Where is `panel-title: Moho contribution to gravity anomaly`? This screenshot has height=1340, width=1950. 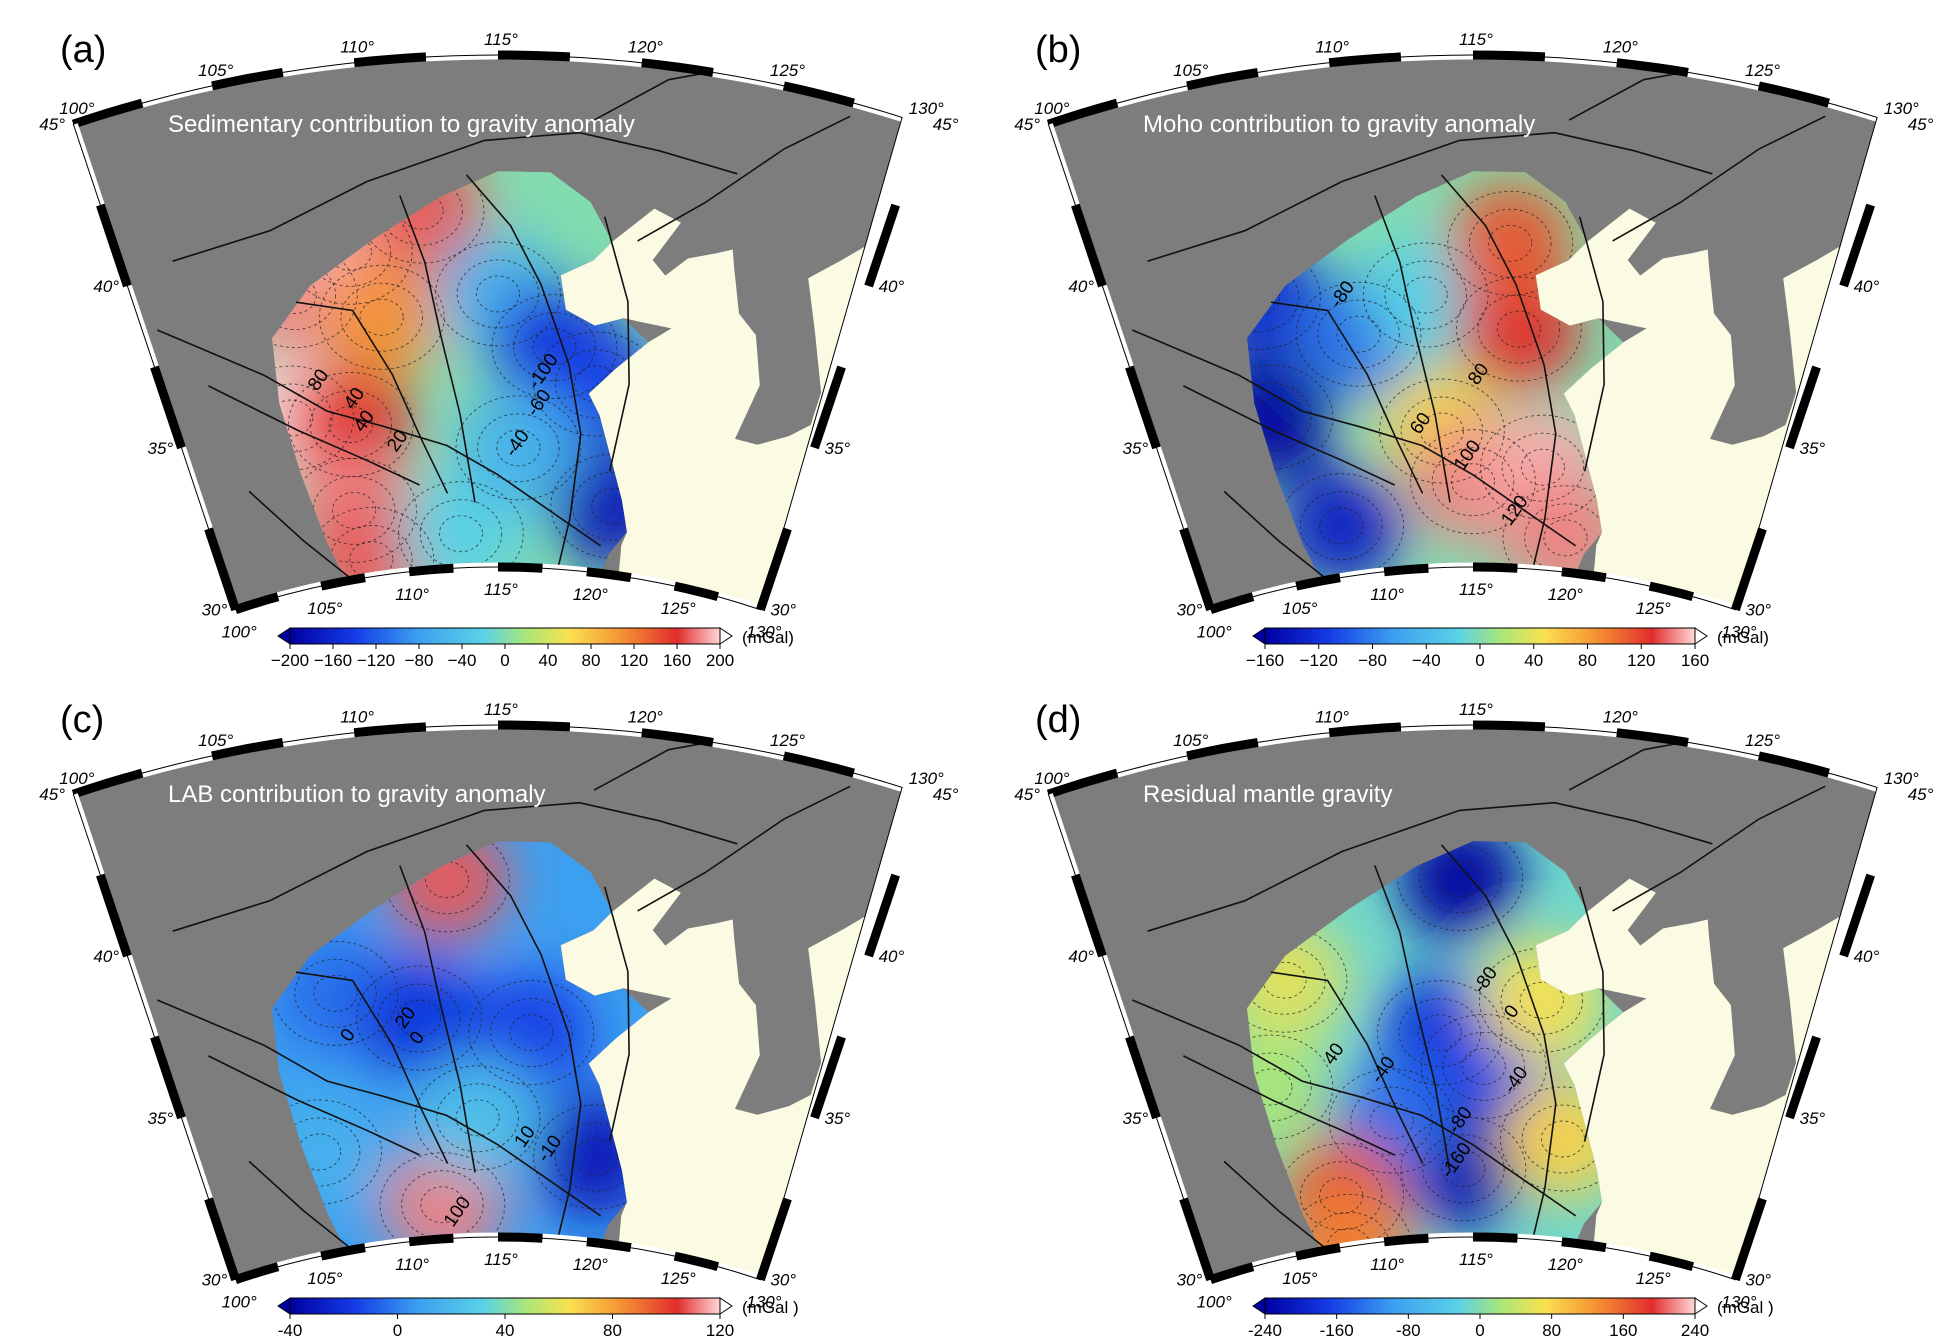 panel-title: Moho contribution to gravity anomaly is located at coordinates (1339, 124).